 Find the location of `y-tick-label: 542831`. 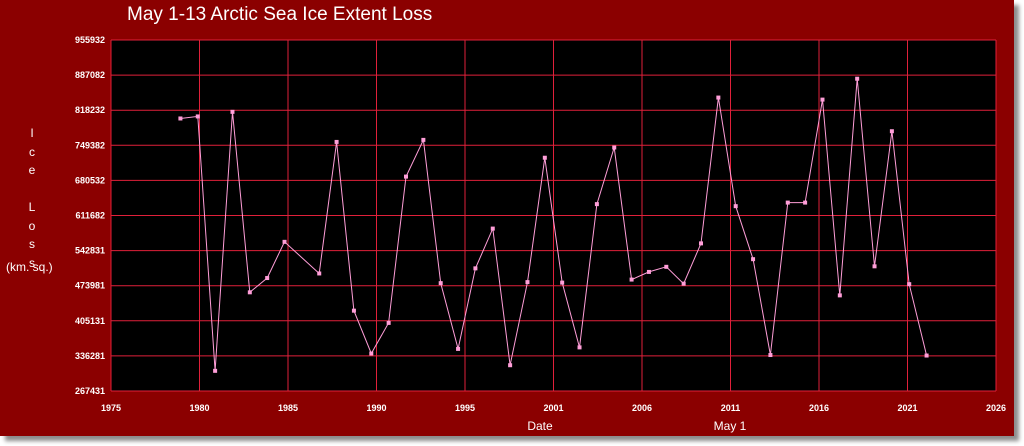

y-tick-label: 542831 is located at coordinates (90, 251).